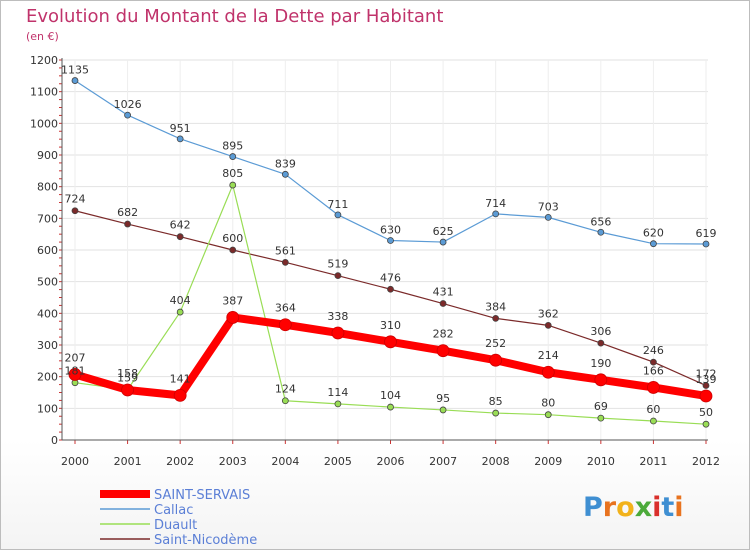 Image resolution: width=750 pixels, height=550 pixels. I want to click on y-tick-label: 800, so click(47, 187).